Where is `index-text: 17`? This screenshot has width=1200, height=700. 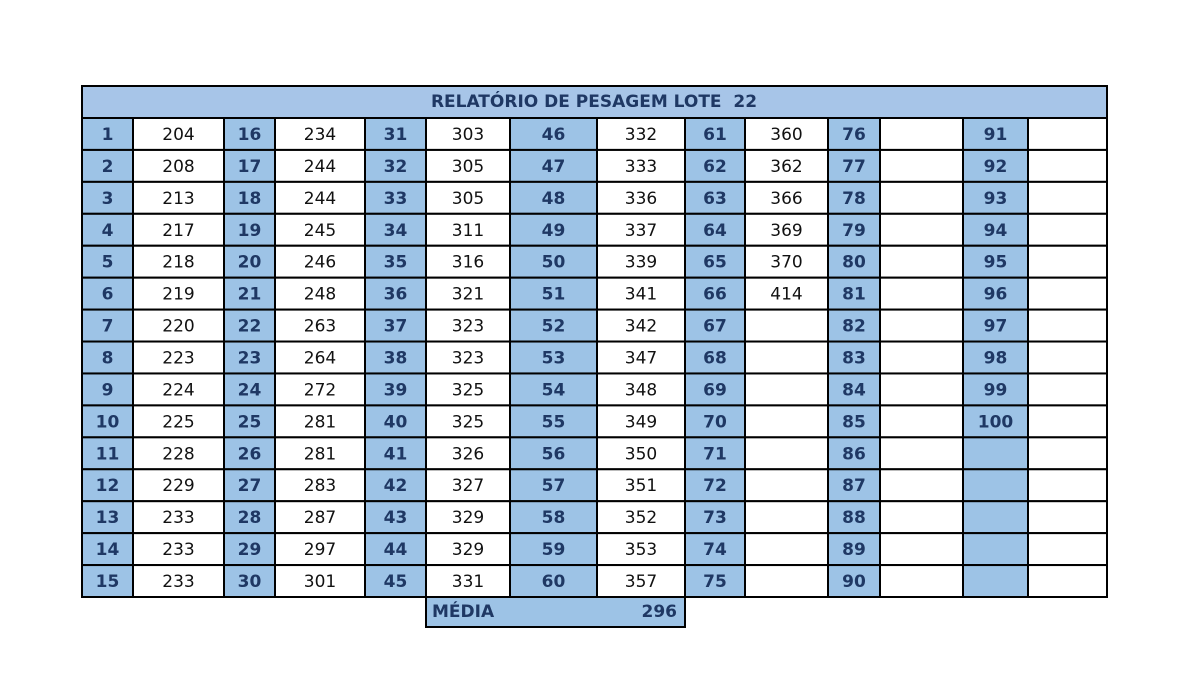 index-text: 17 is located at coordinates (250, 167).